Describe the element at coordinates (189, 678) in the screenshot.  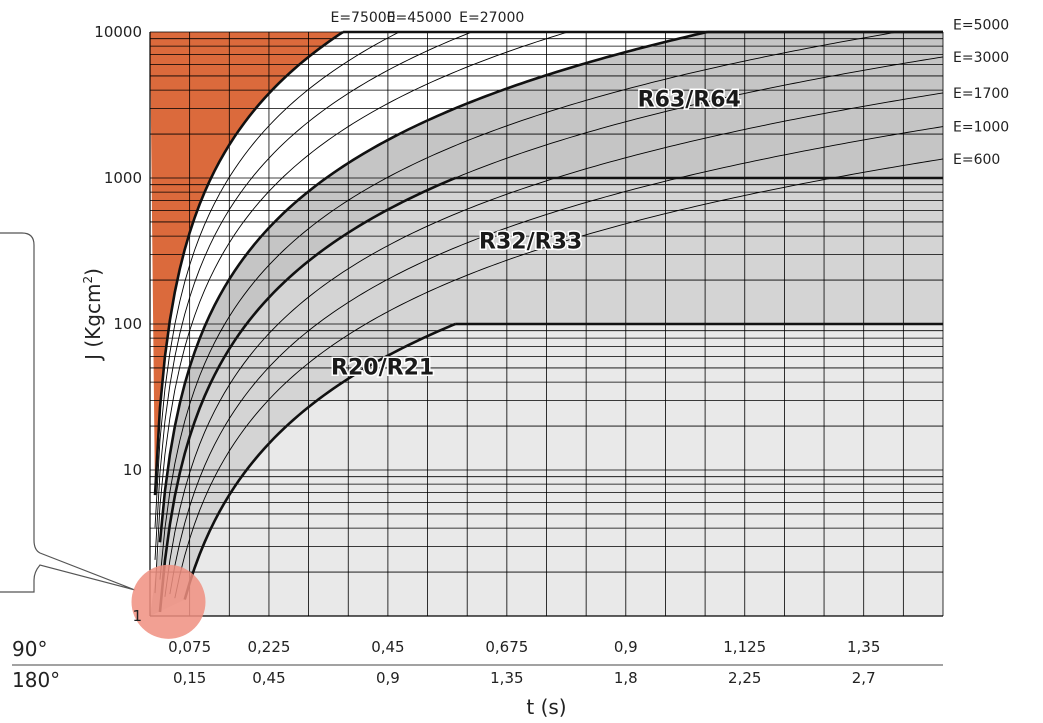
I see `x-tick-label: 0,15` at that location.